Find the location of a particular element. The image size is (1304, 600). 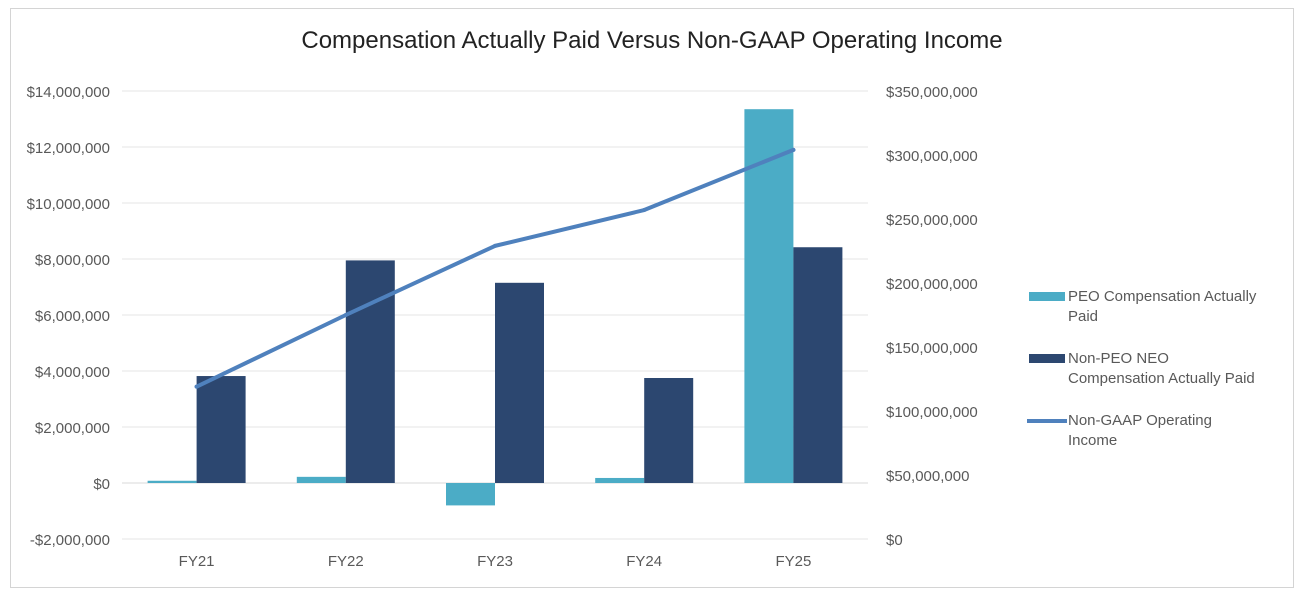

line-point-fy23 is located at coordinates (495, 245).